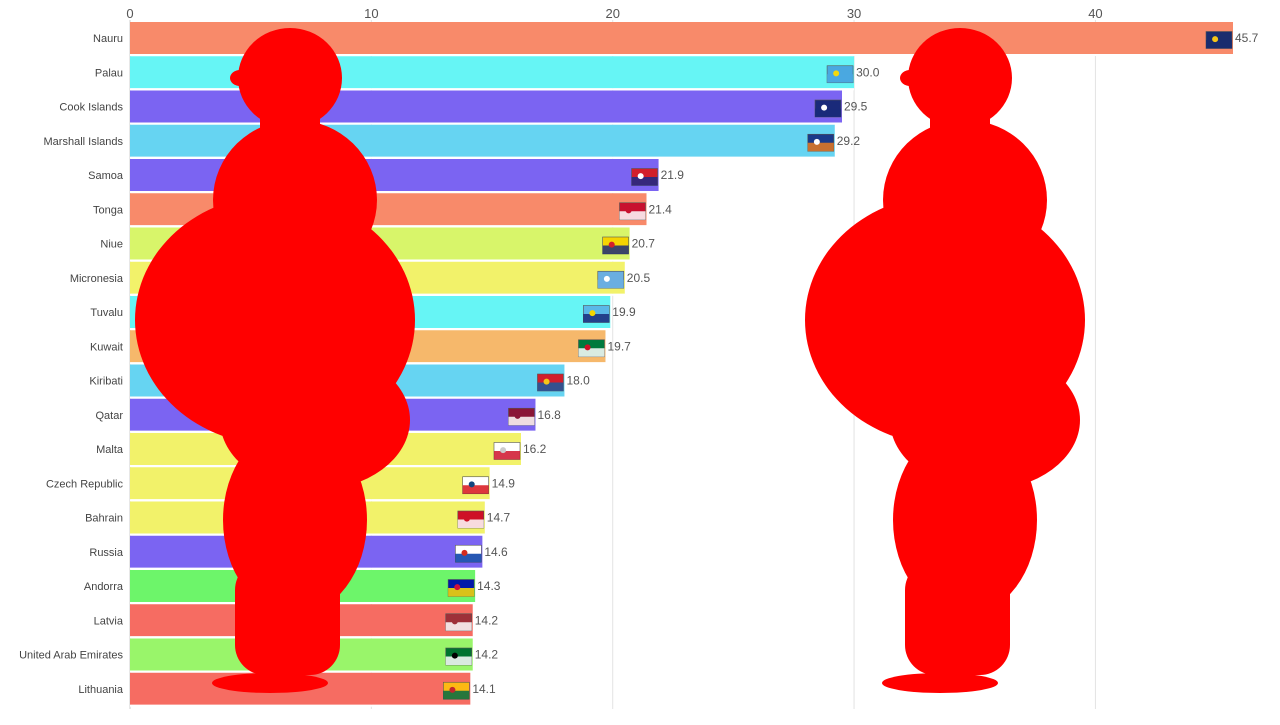 The image size is (1280, 725). Describe the element at coordinates (639, 278) in the screenshot. I see `value-label: 20.5` at that location.